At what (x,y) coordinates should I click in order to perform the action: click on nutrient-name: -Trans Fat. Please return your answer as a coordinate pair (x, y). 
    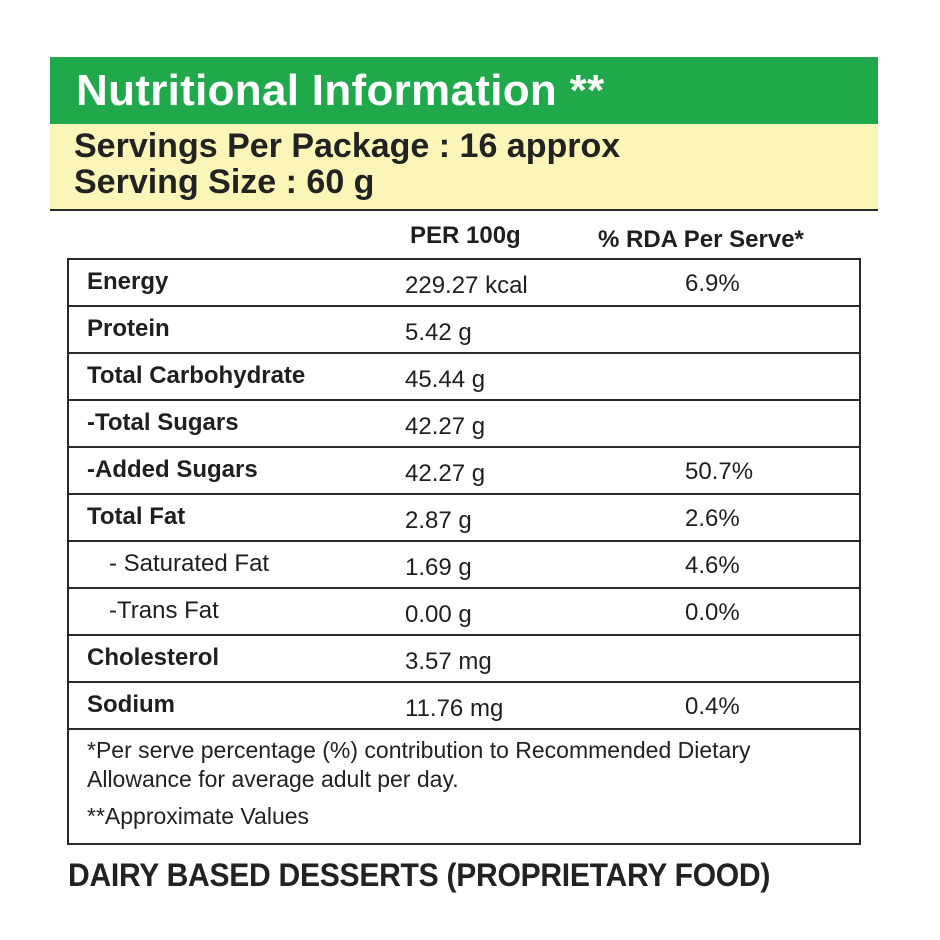
    Looking at the image, I should click on (164, 610).